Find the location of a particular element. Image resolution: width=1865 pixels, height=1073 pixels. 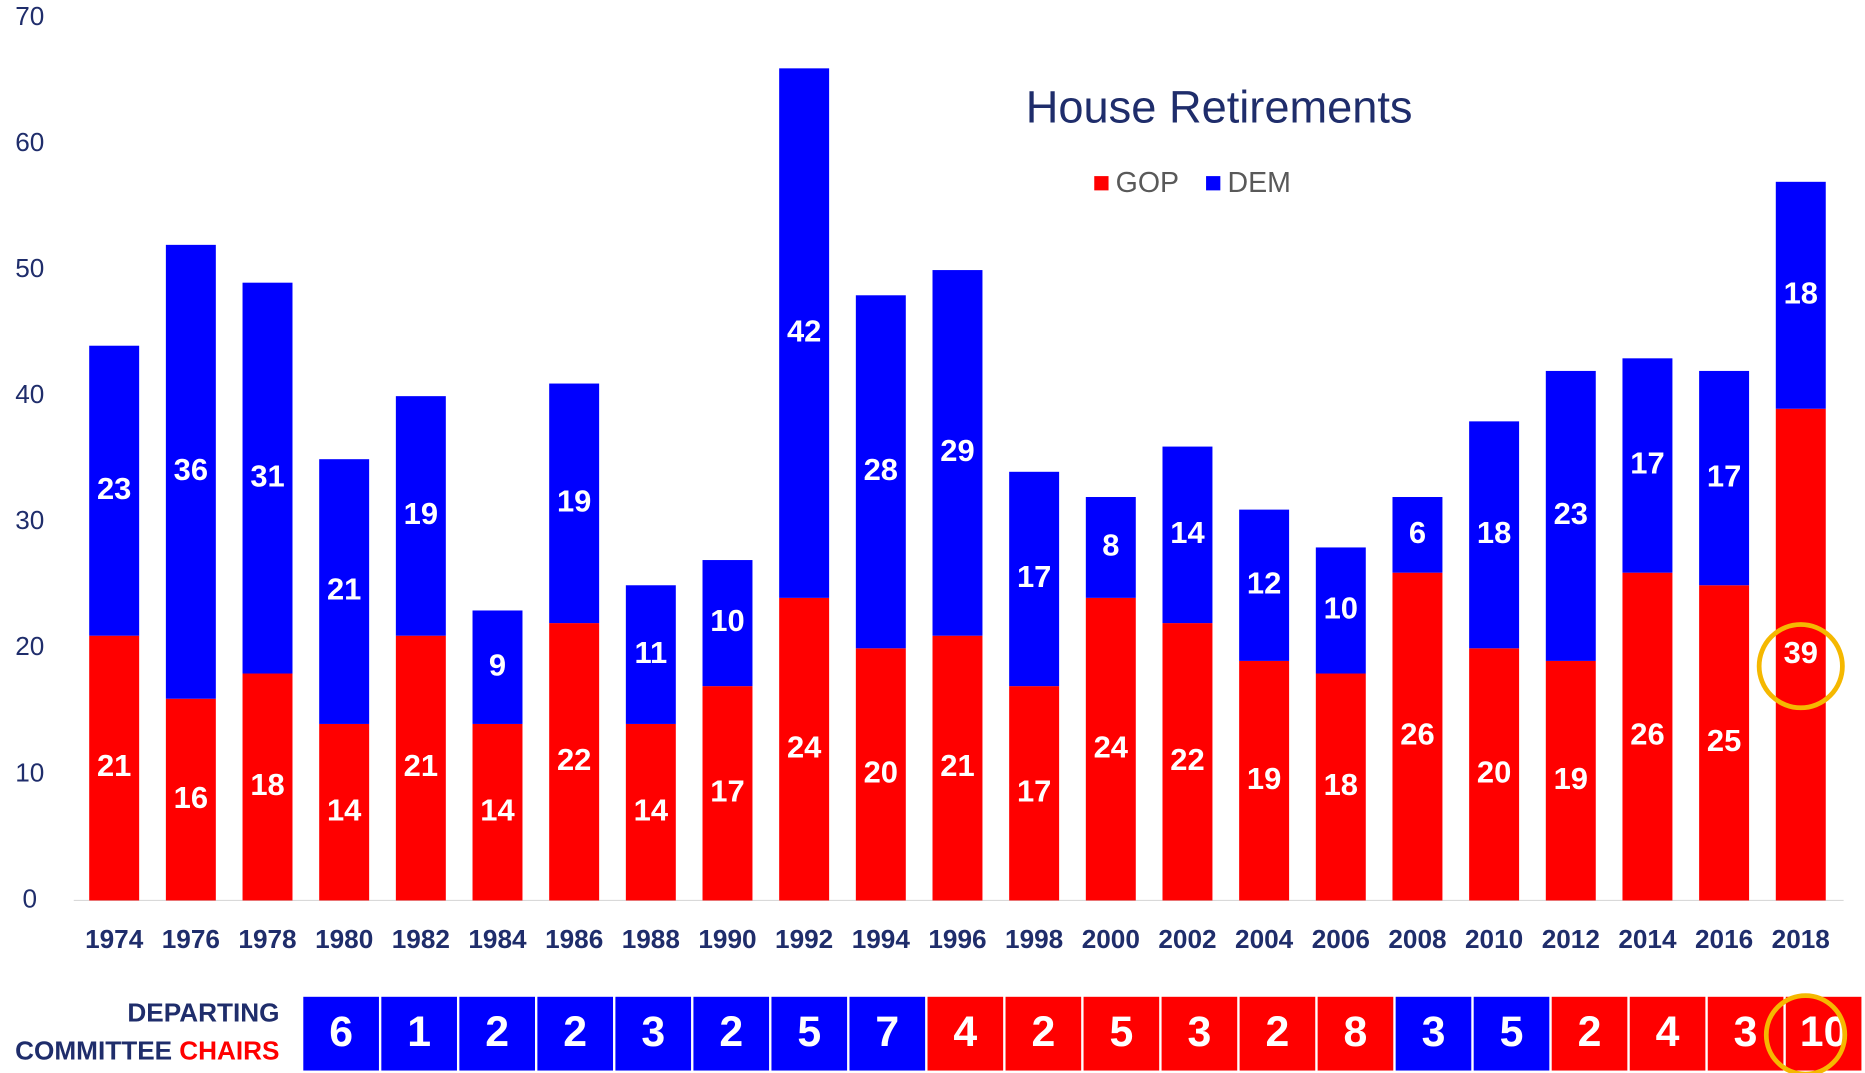

y-tick-label: 50 is located at coordinates (29, 268).